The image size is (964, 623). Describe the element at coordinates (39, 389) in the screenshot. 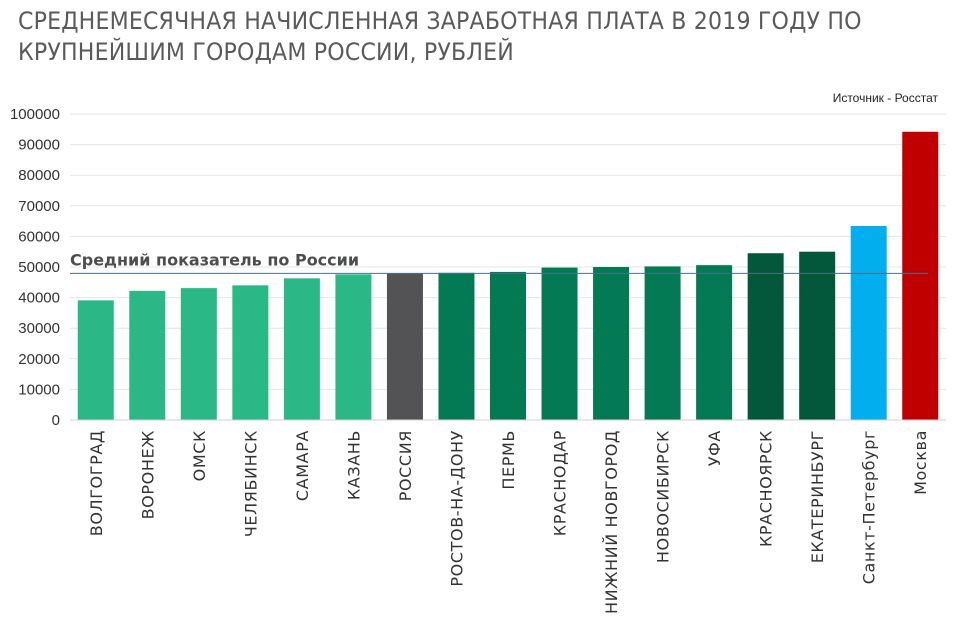

I see `y-tick-label: 10000` at that location.